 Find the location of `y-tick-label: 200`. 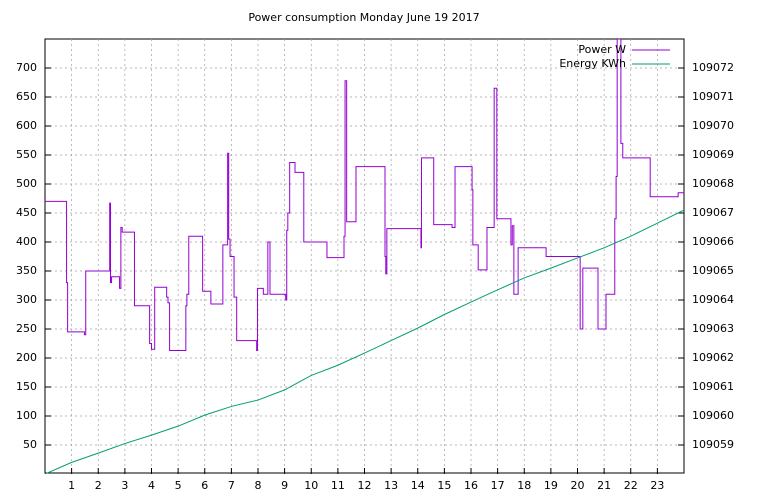

y-tick-label: 200 is located at coordinates (26, 357).